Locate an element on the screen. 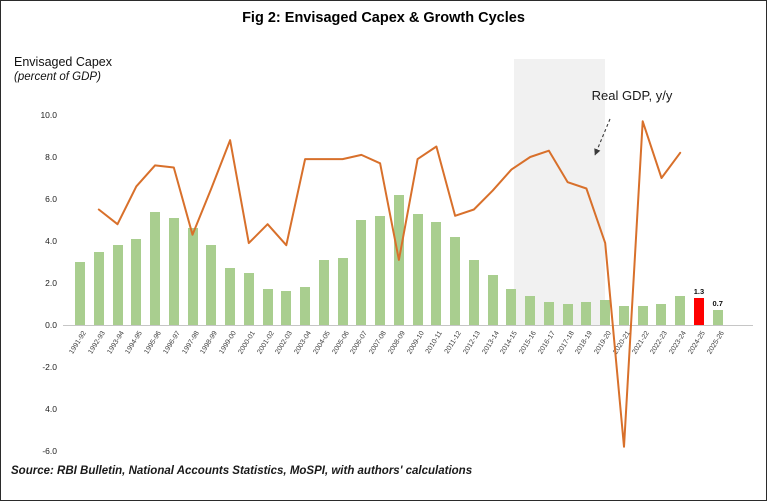 The image size is (767, 501). chart-title: Fig 2: Envisaged Capex & Growth Cycles is located at coordinates (383, 18).